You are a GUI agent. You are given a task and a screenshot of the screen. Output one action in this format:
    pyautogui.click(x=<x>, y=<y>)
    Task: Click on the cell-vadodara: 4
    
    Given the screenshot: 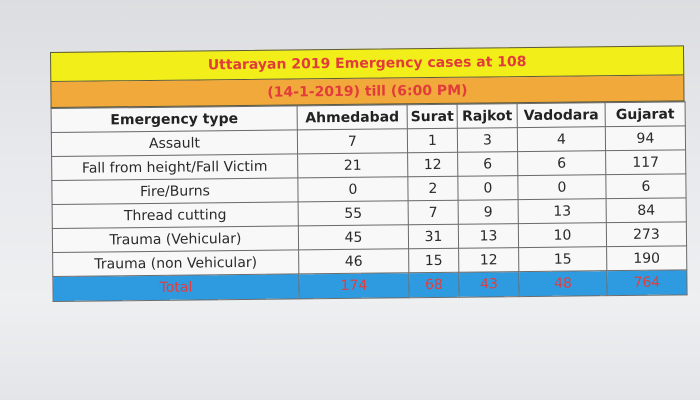 What is the action you would take?
    pyautogui.click(x=561, y=139)
    